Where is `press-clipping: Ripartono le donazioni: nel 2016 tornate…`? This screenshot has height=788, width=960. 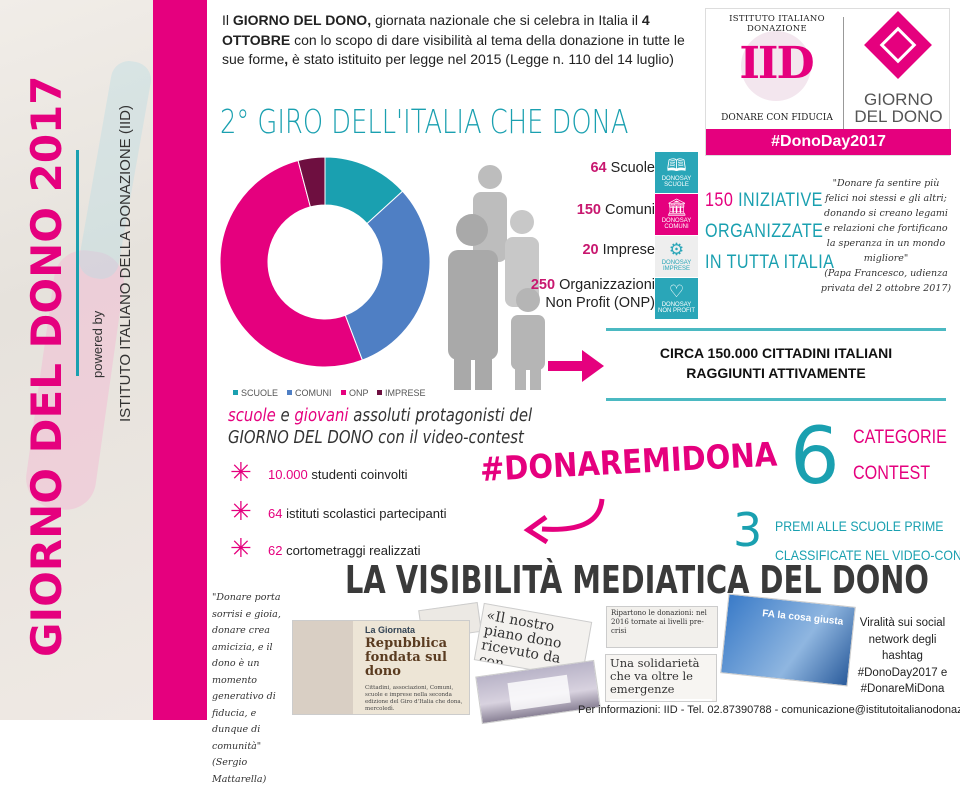 press-clipping: Ripartono le donazioni: nel 2016 tornate… is located at coordinates (662, 627).